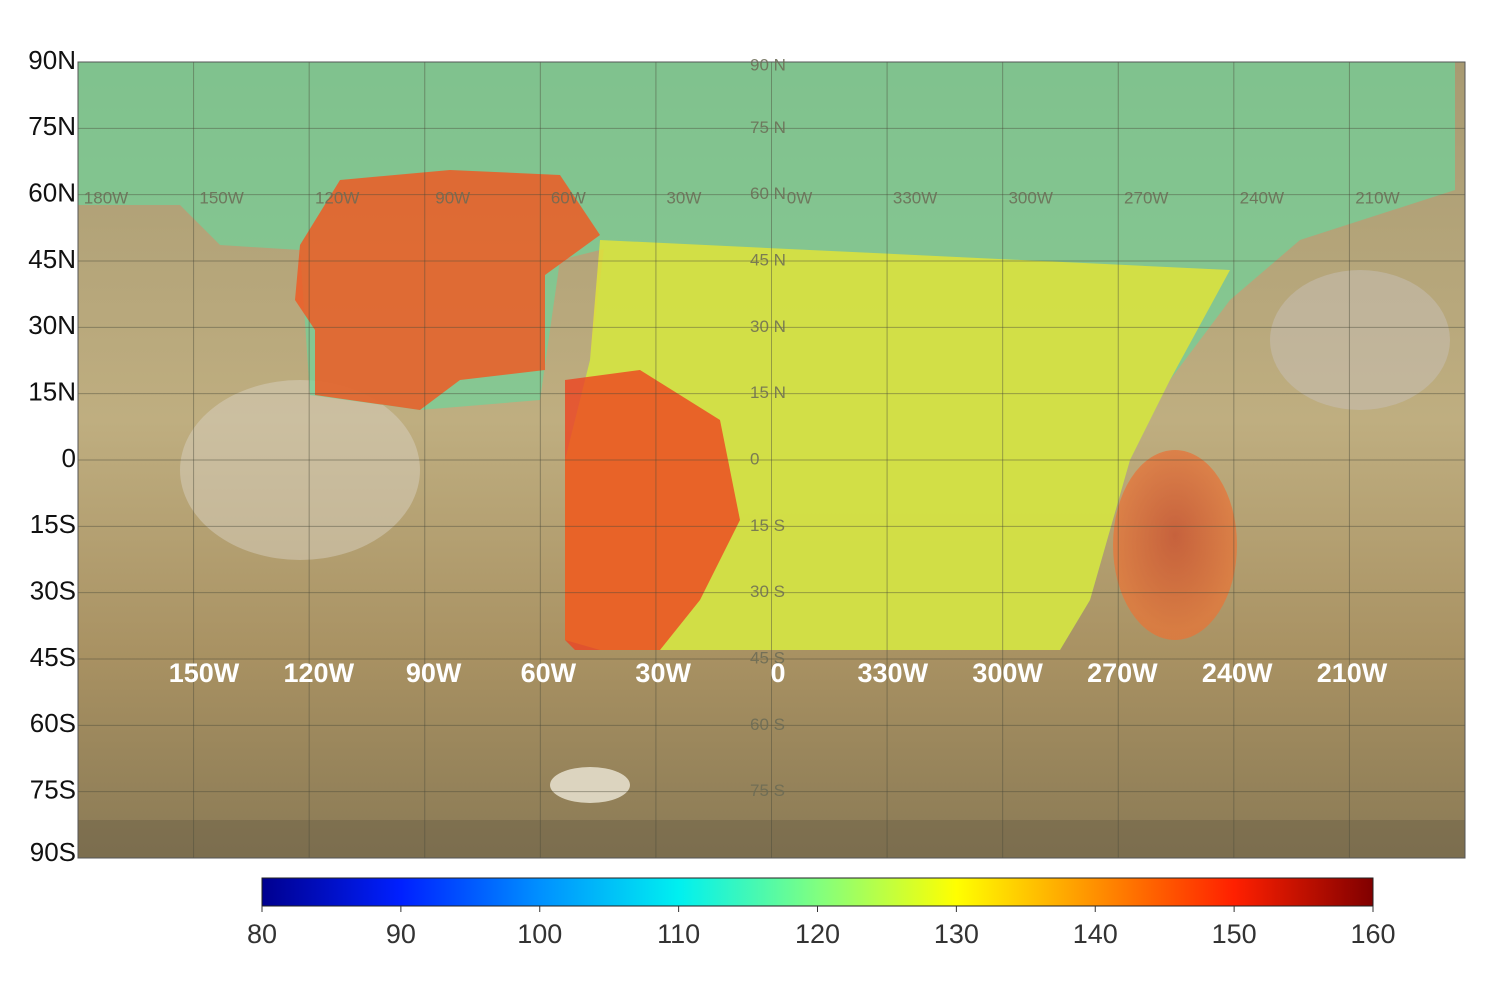 Image resolution: width=1500 pixels, height=1005 pixels. What do you see at coordinates (767, 591) in the screenshot?
I see `grid-latitude-label: 30 S` at bounding box center [767, 591].